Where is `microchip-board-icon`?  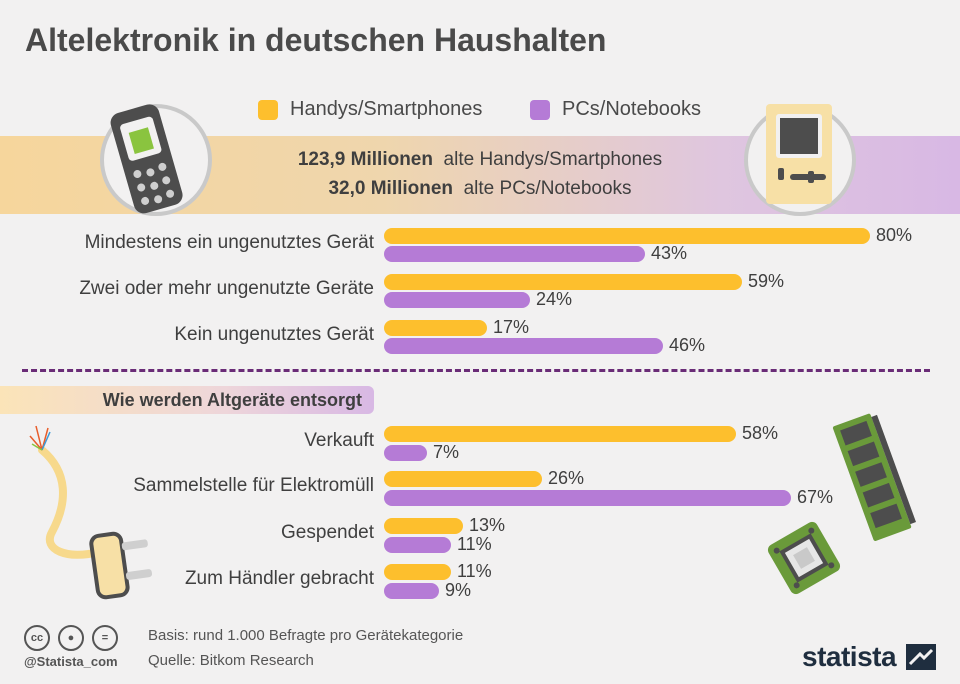
microchip-board-icon is located at coordinates (804, 558).